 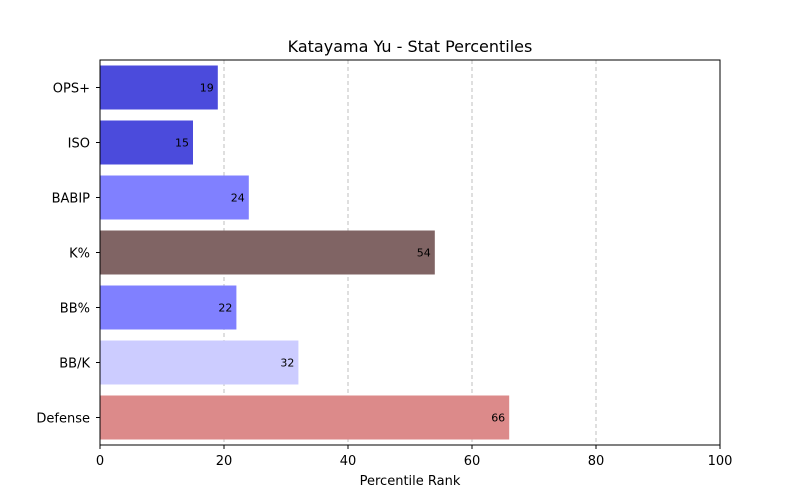 What do you see at coordinates (71, 89) in the screenshot?
I see `y-tick-label: OPS+` at bounding box center [71, 89].